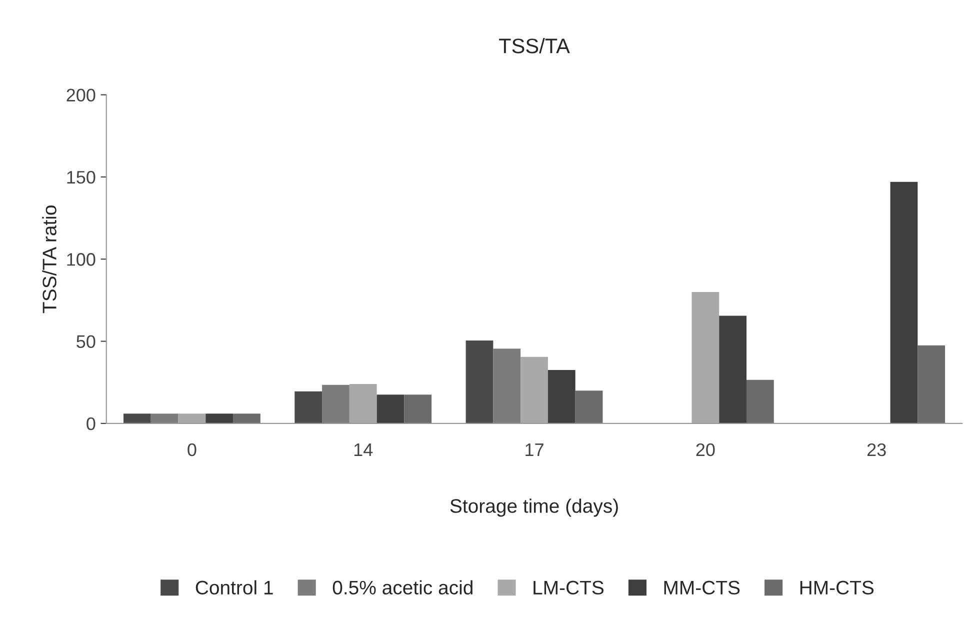 This screenshot has height=632, width=967. I want to click on legend-label: Control 1, so click(234, 587).